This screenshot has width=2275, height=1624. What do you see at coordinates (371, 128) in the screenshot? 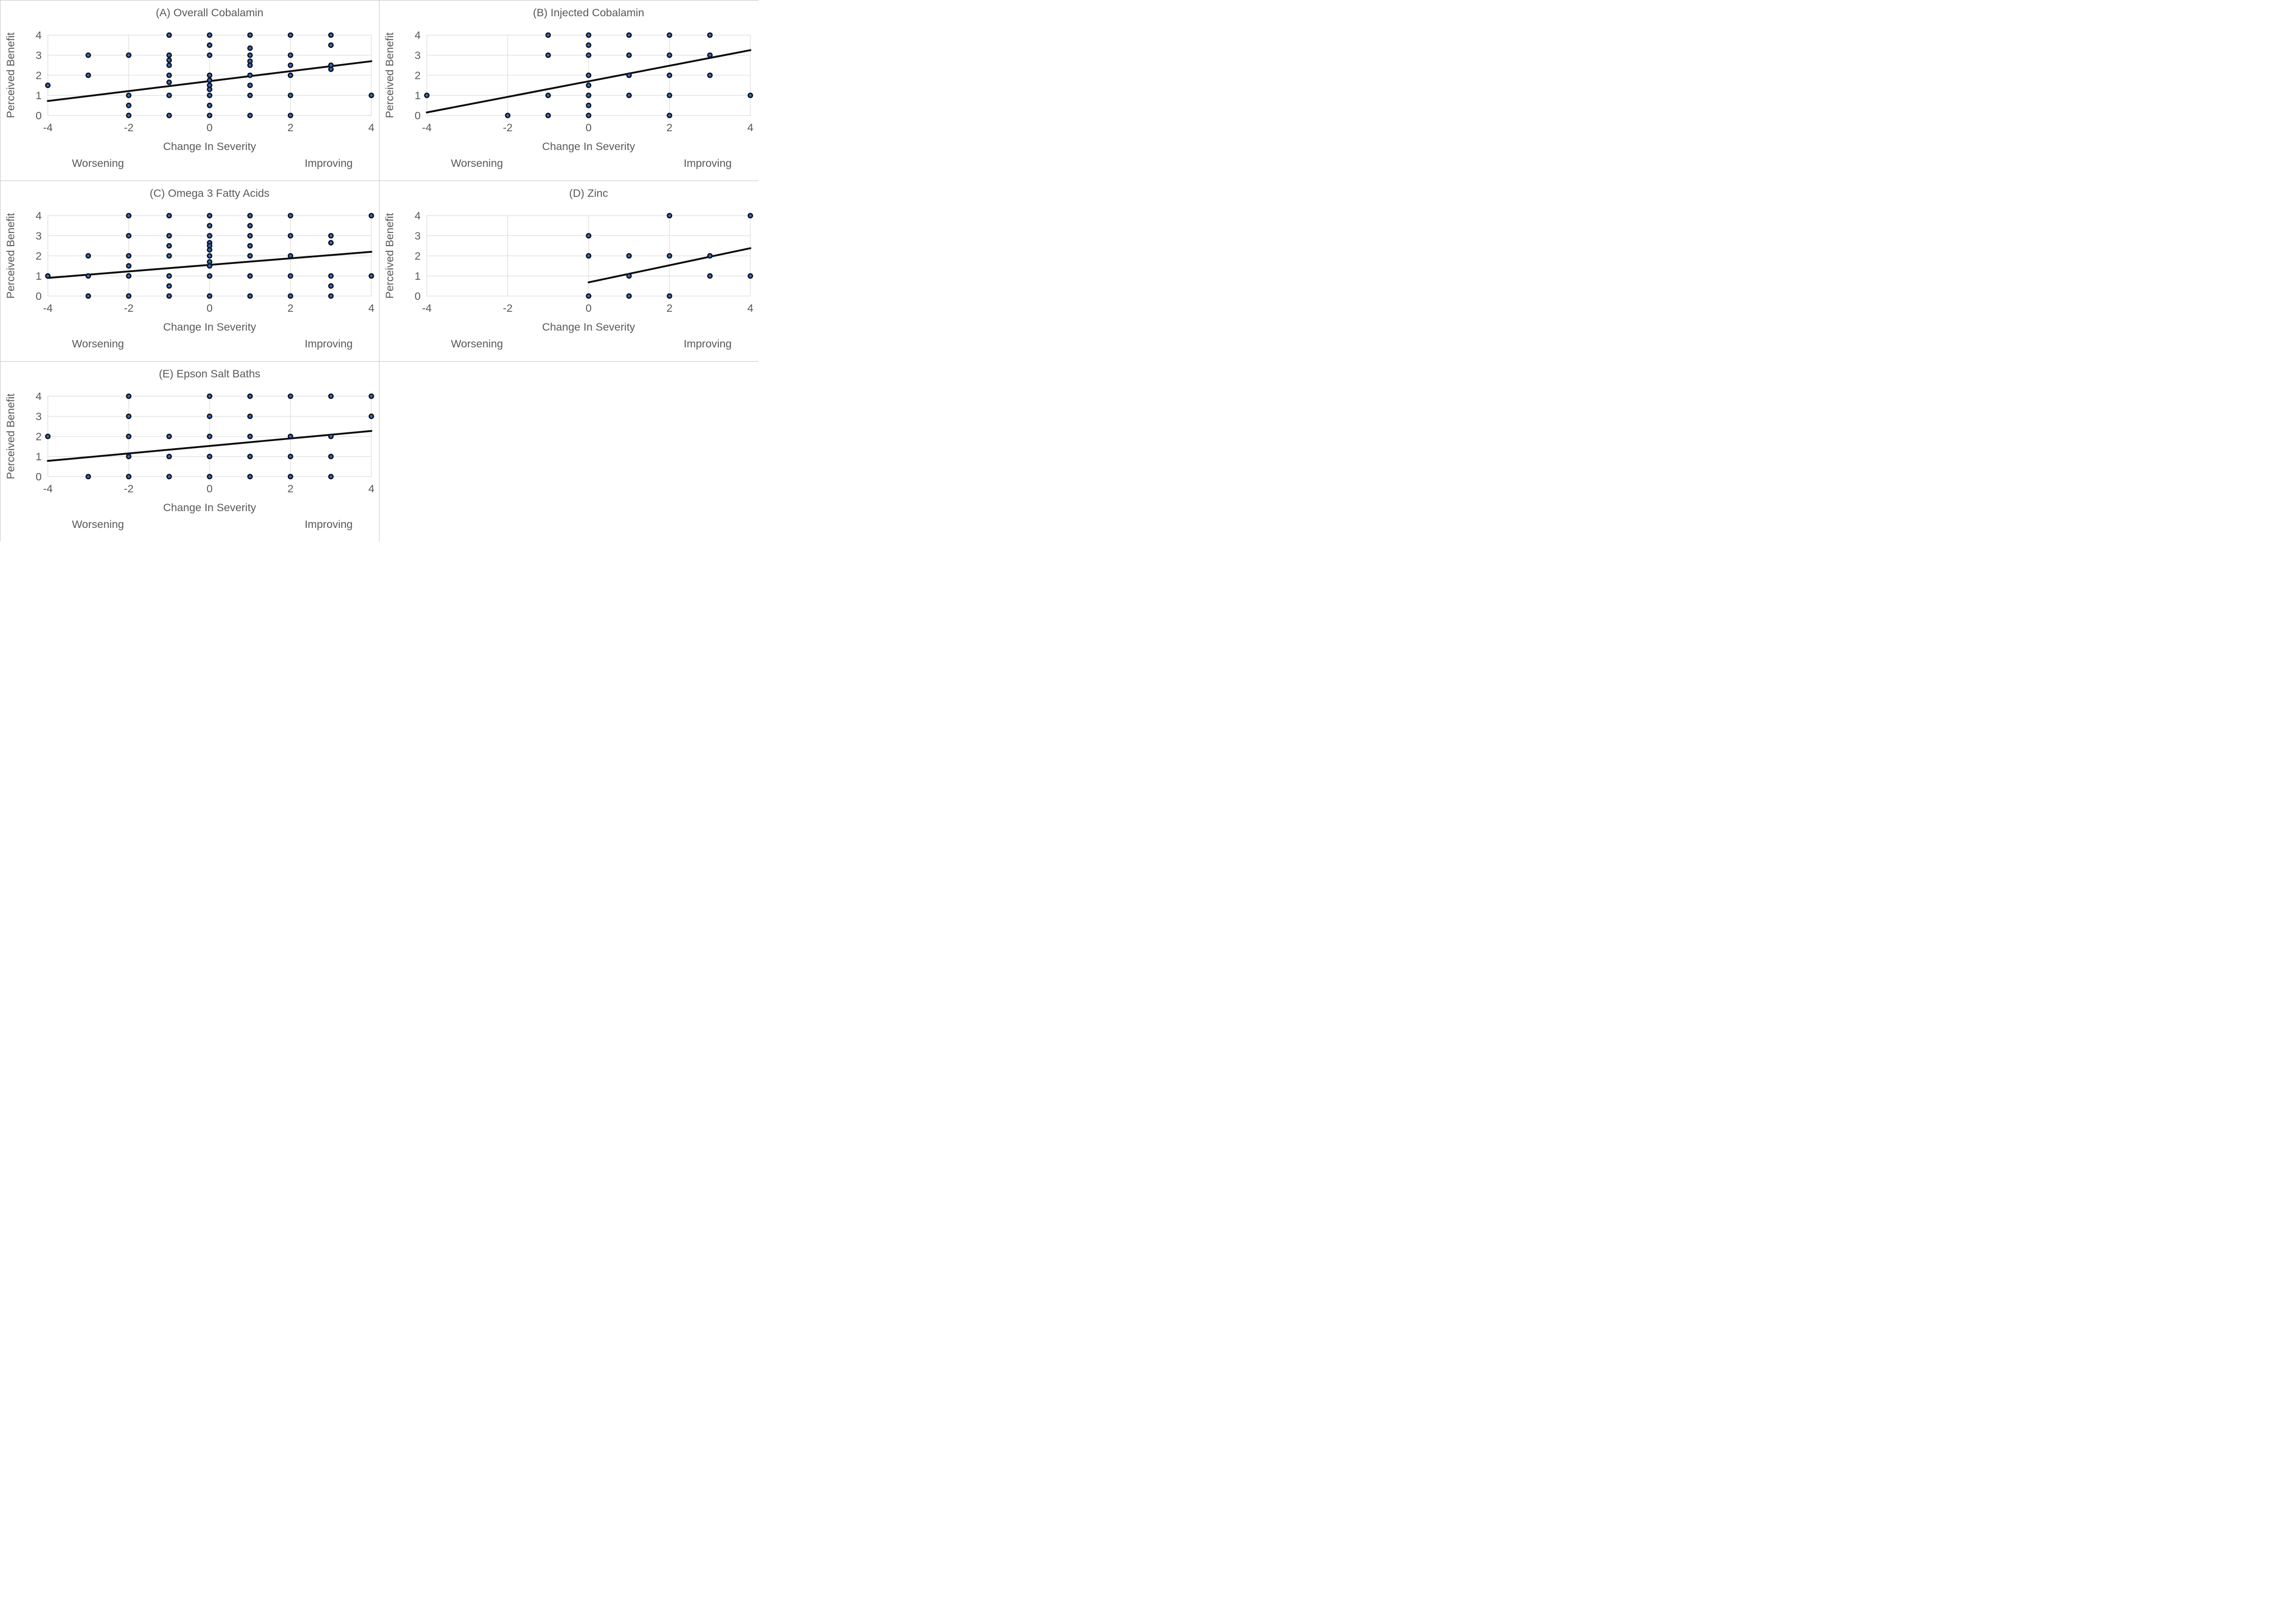
I see `x-tick-label: 4` at bounding box center [371, 128].